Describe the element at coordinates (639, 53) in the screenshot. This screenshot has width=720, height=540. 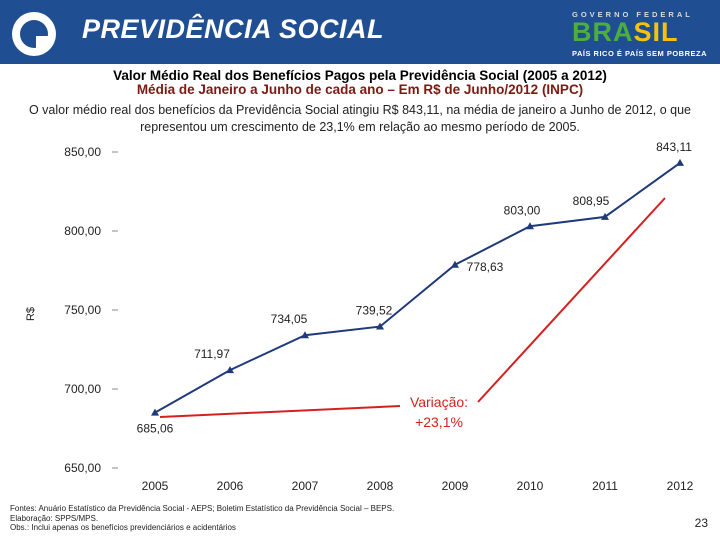
I see `government-slogan: PAÍS RICO É PAÍS SEM POBREZA` at that location.